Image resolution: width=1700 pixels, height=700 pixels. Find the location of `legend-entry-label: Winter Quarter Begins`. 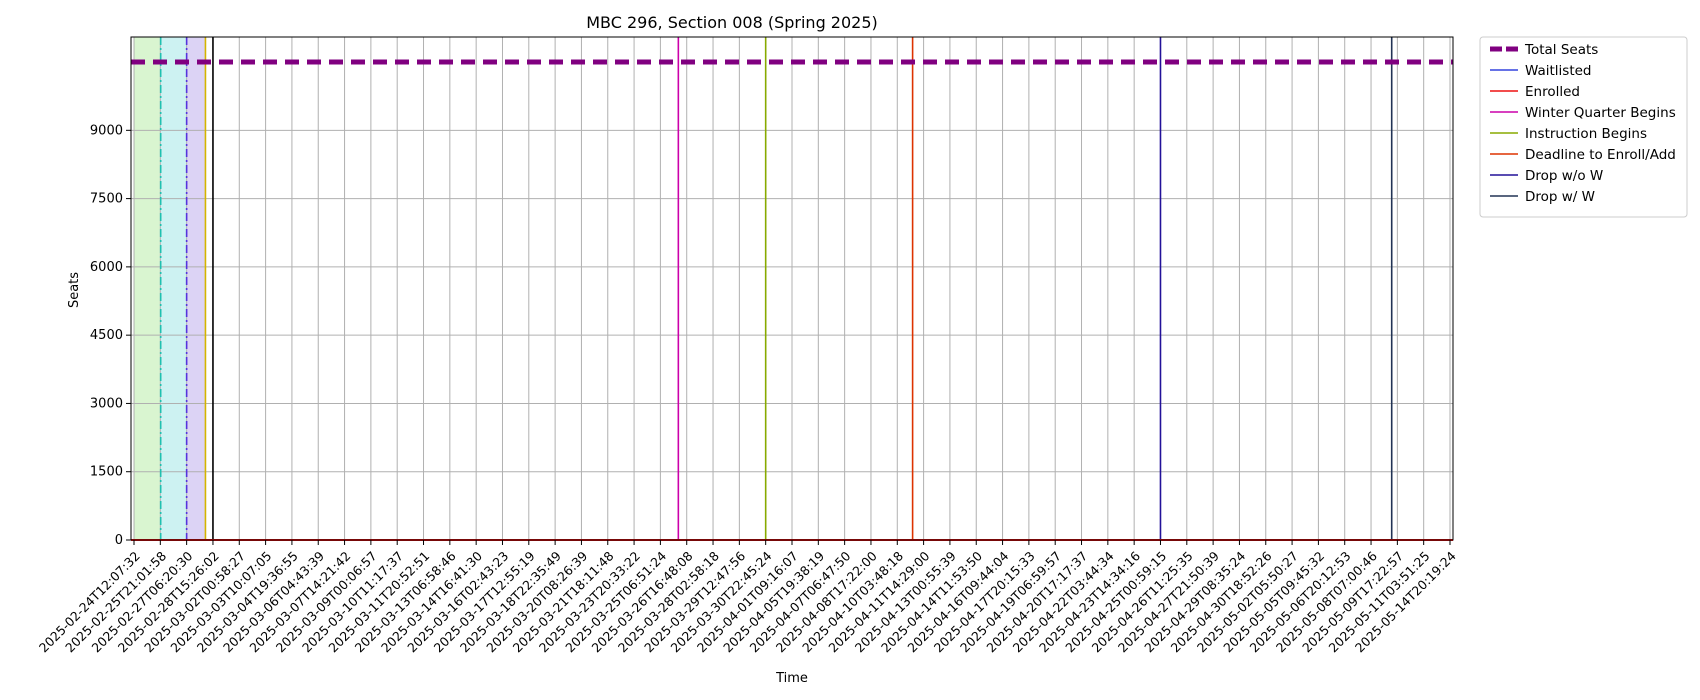

legend-entry-label: Winter Quarter Begins is located at coordinates (1600, 113).